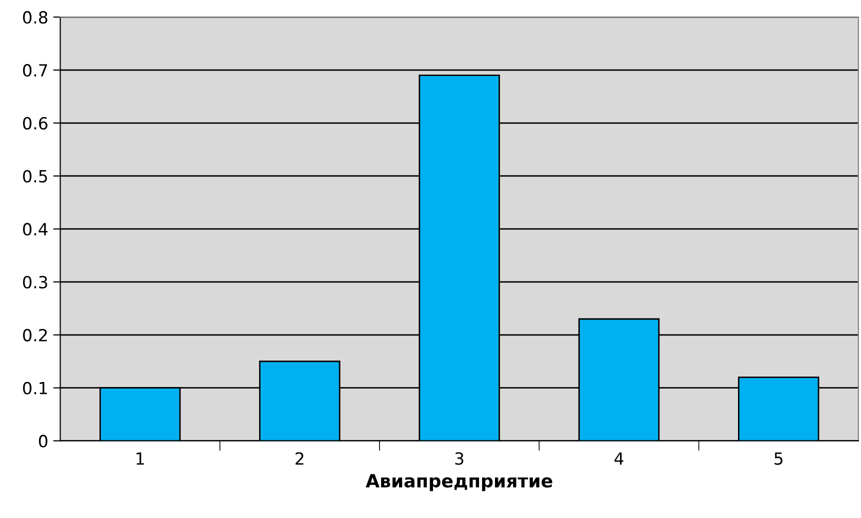 This screenshot has height=518, width=861. Describe the element at coordinates (140, 458) in the screenshot. I see `x-tick-label: 1` at that location.